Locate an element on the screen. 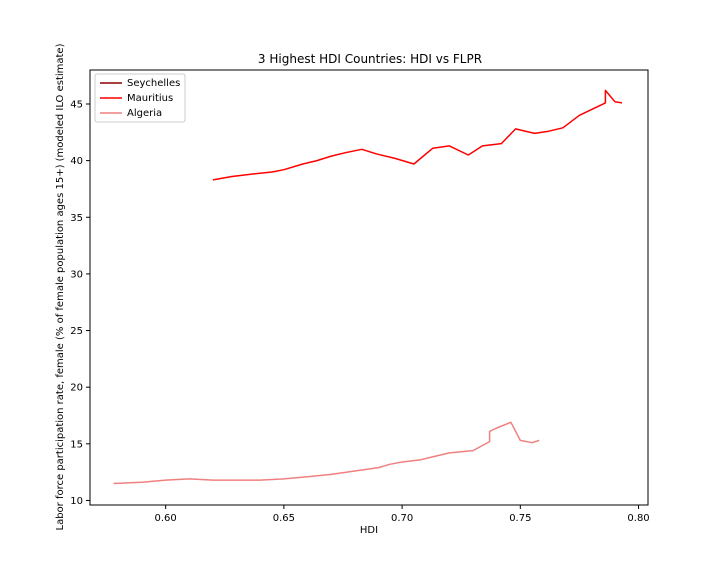 The height and width of the screenshot is (576, 720). legend: Seychelles Mauritius Algeria is located at coordinates (140, 98).